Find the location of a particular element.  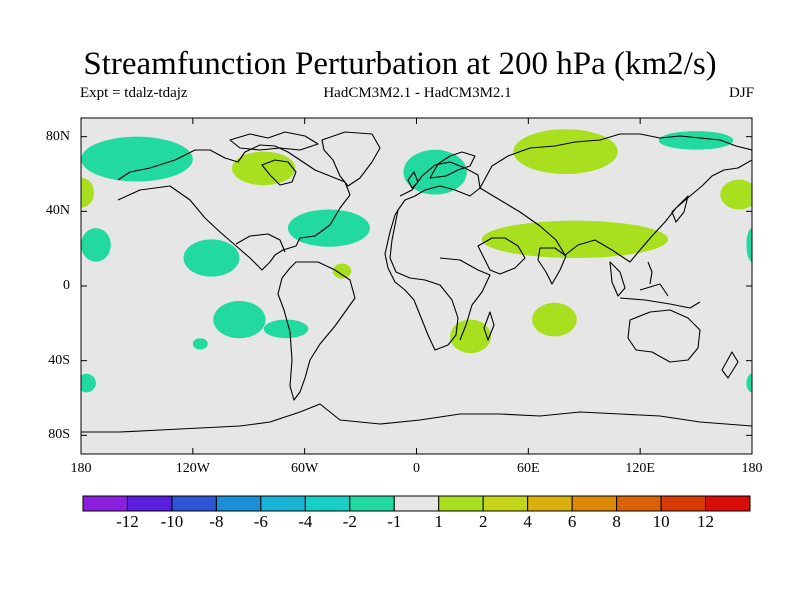

coast-madagascar is located at coordinates (489, 326).